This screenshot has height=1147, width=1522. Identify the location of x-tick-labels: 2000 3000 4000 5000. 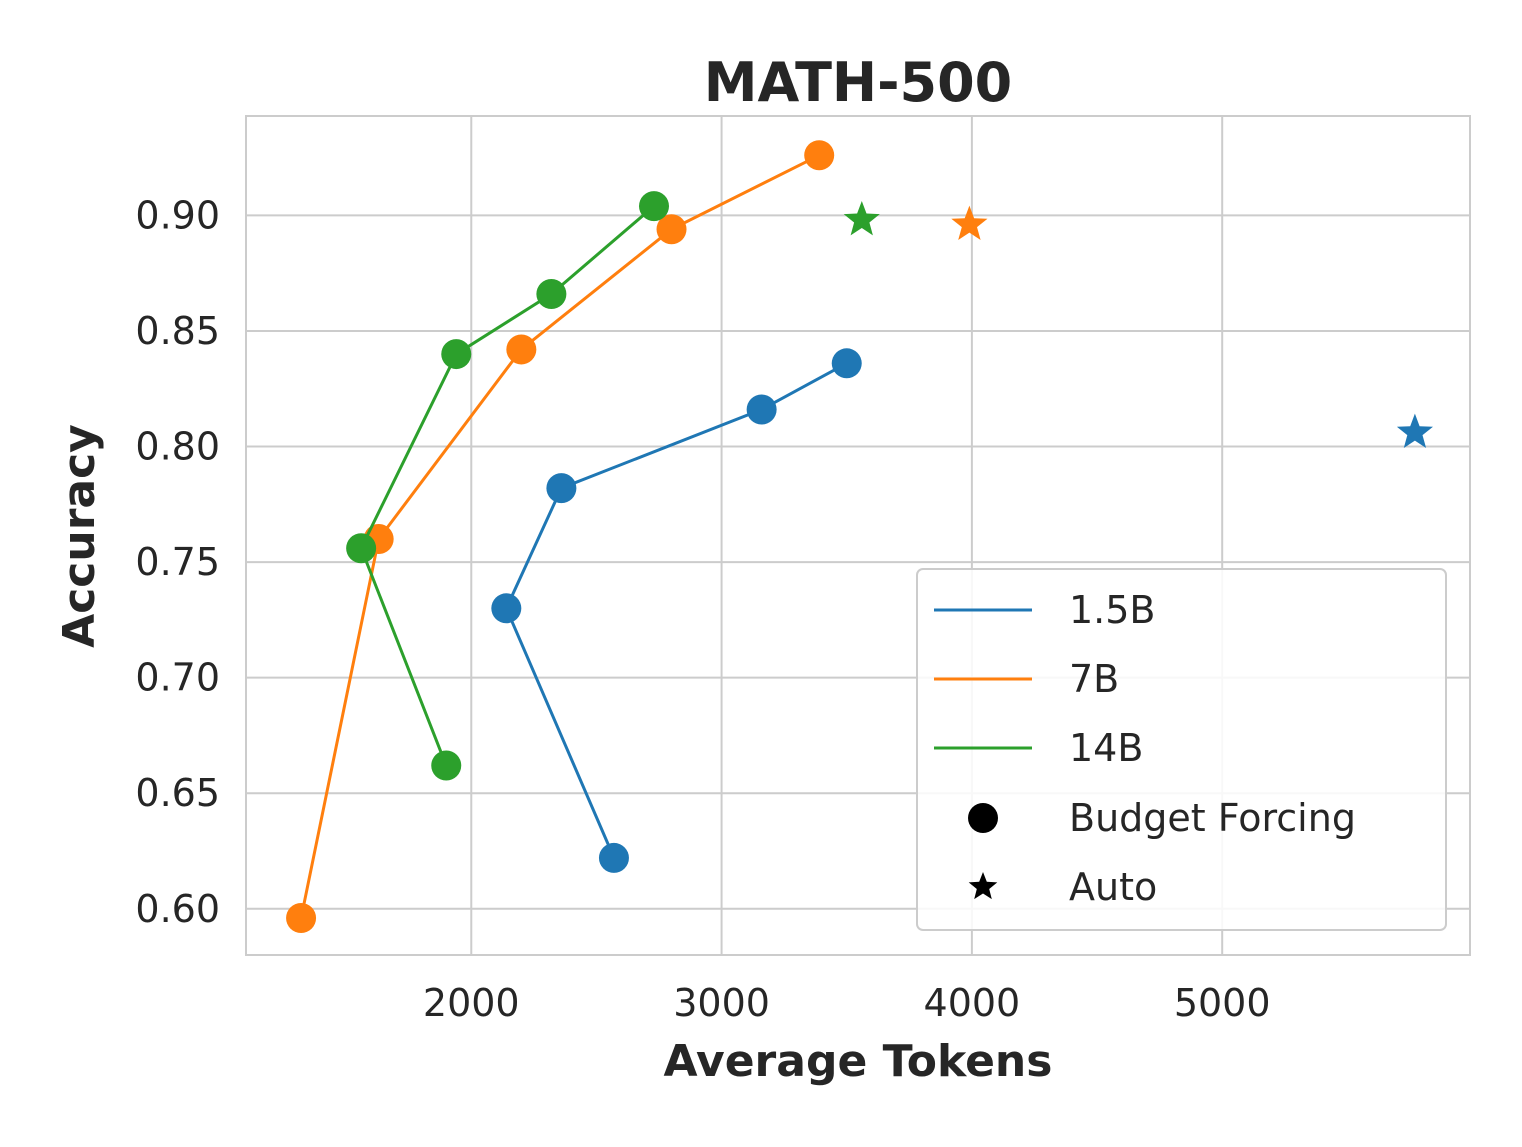
(847, 1003).